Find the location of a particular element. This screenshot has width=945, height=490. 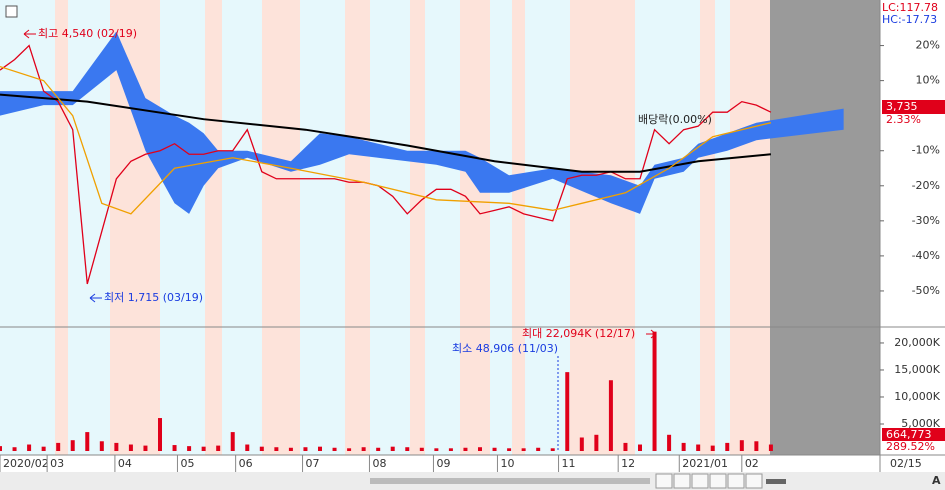

hc-label: HC:-17.73 is located at coordinates (909, 19).